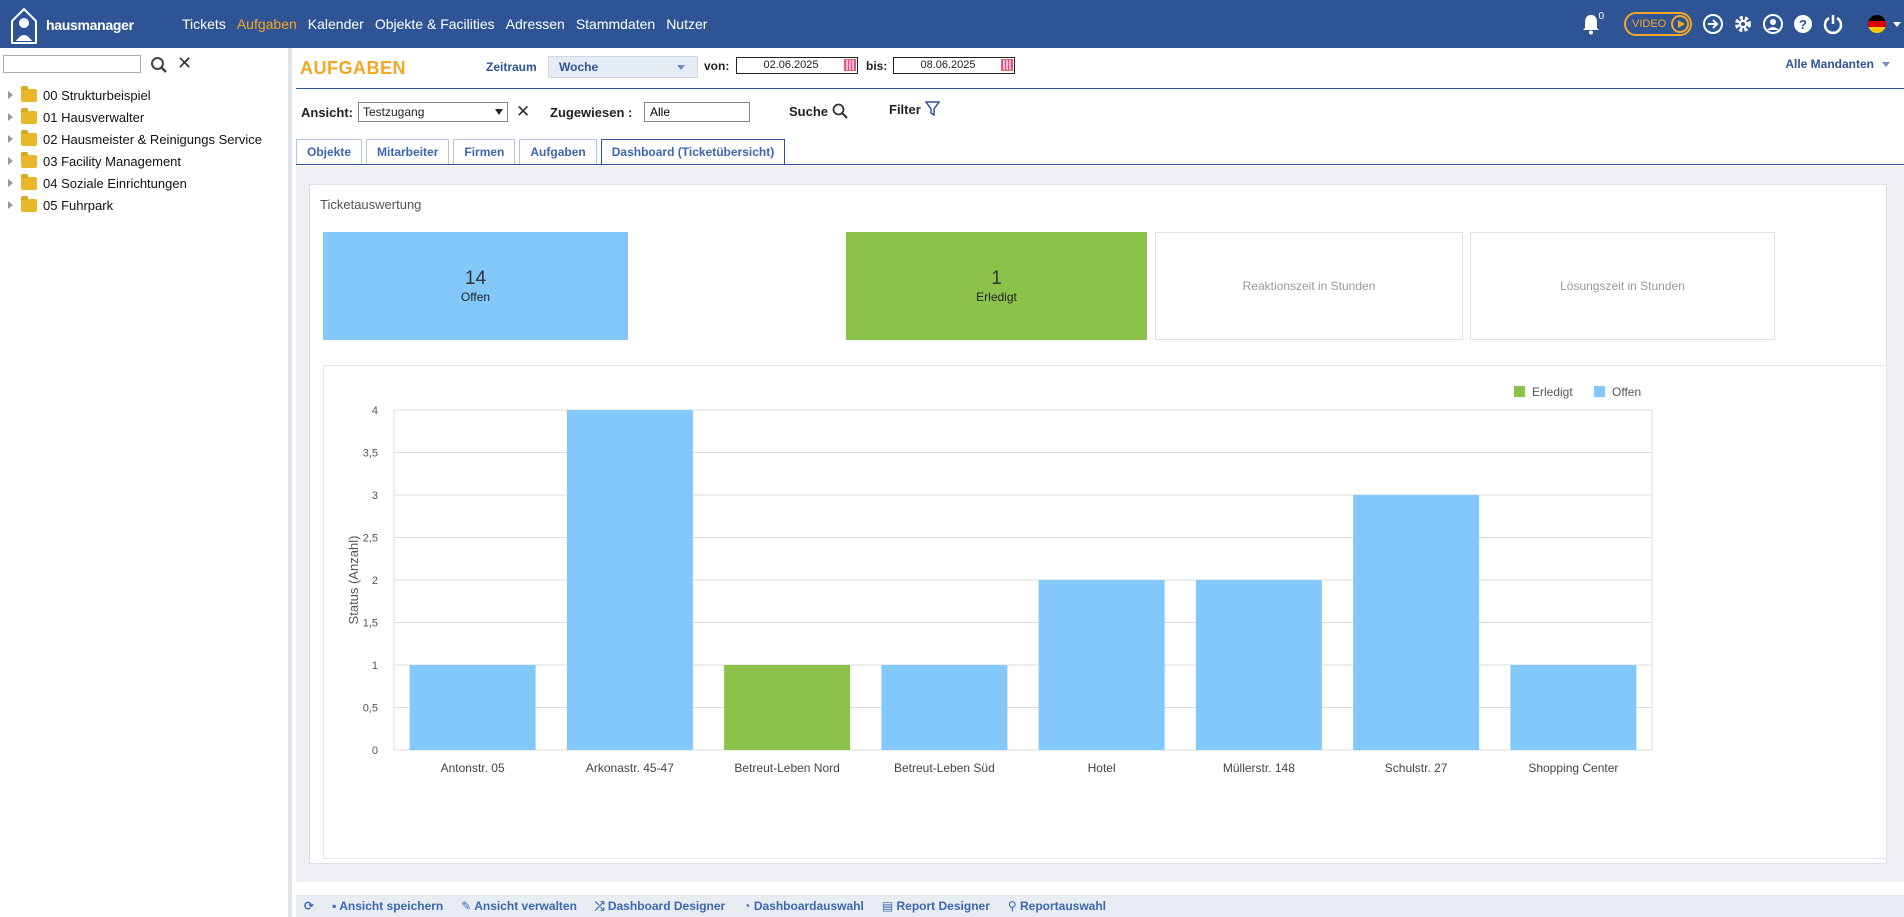 The image size is (1904, 917). Describe the element at coordinates (1713, 24) in the screenshot. I see `login-arrow-icon` at that location.